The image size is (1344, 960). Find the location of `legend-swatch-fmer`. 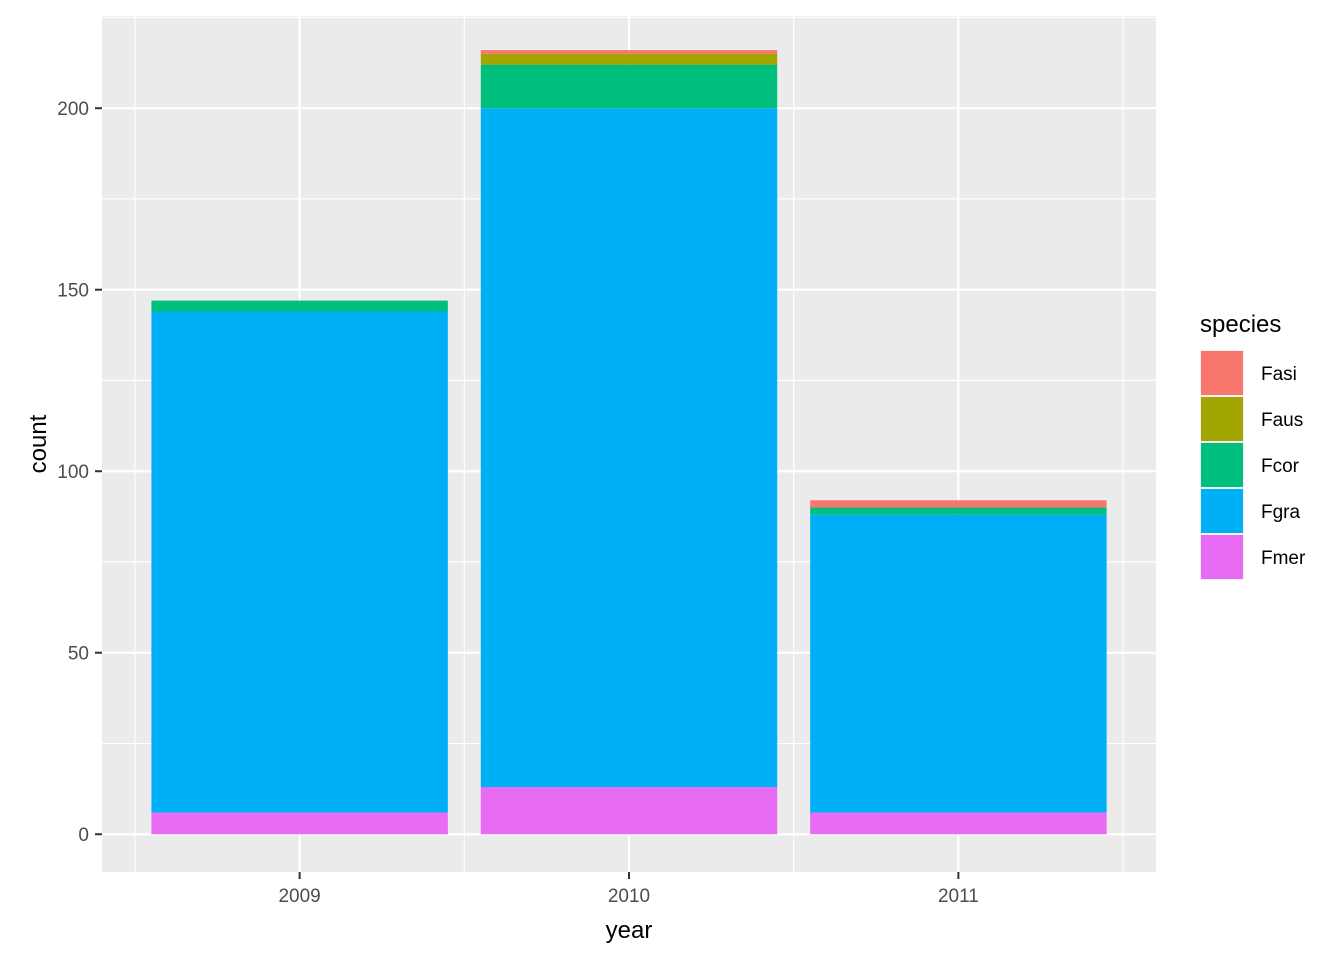

legend-swatch-fmer is located at coordinates (1222, 557).